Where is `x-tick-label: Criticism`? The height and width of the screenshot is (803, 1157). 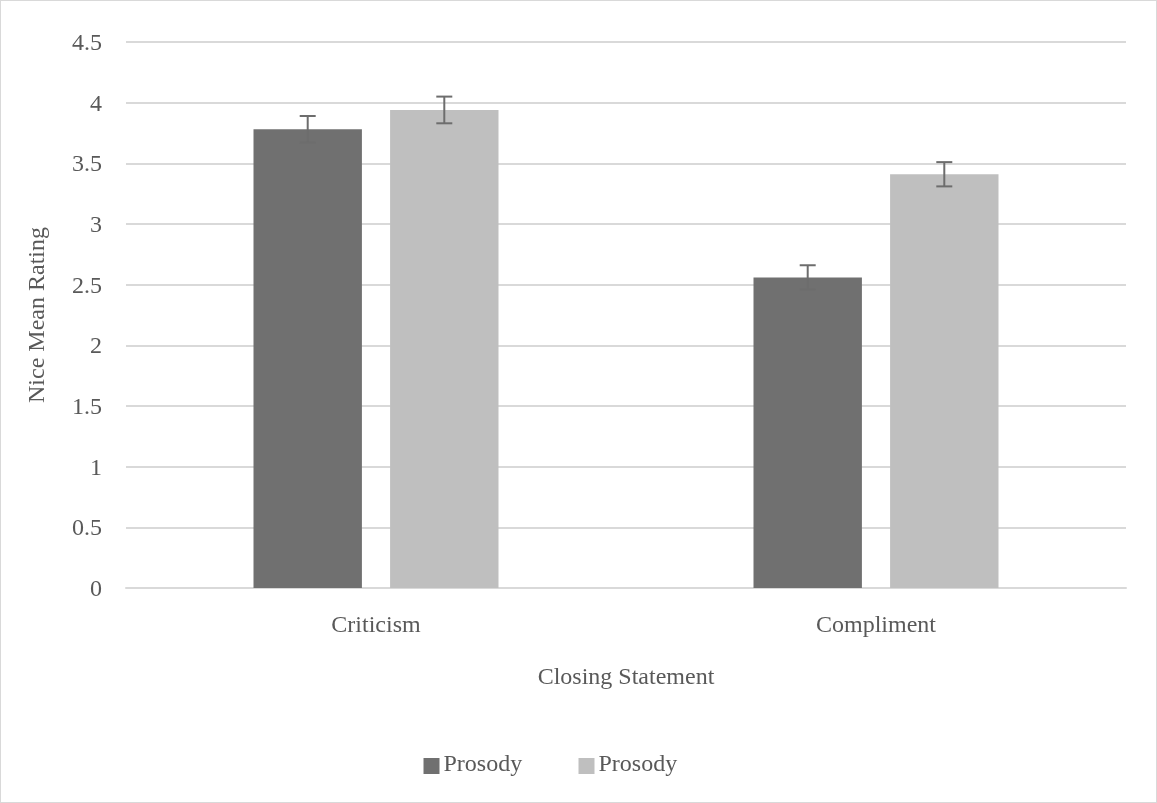
x-tick-label: Criticism is located at coordinates (376, 624).